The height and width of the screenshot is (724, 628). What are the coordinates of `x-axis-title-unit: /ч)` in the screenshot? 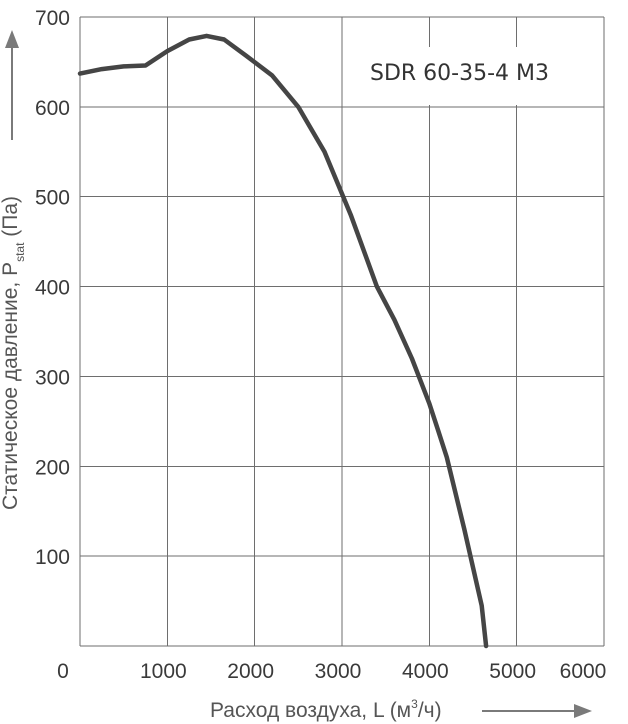 It's located at (430, 710).